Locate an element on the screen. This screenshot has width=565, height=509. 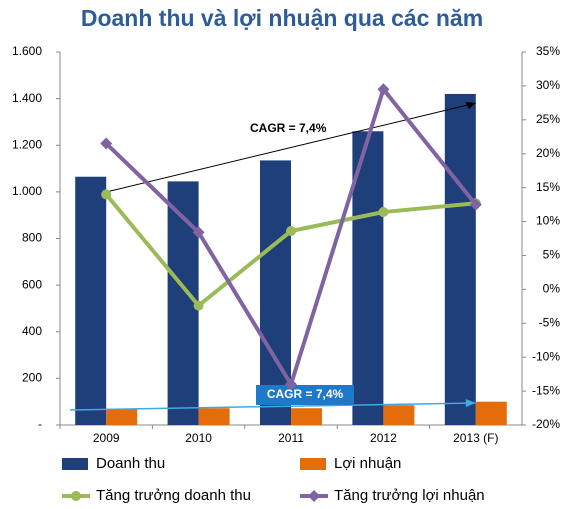
x-tick-label: 2013 (F) is located at coordinates (475, 438).